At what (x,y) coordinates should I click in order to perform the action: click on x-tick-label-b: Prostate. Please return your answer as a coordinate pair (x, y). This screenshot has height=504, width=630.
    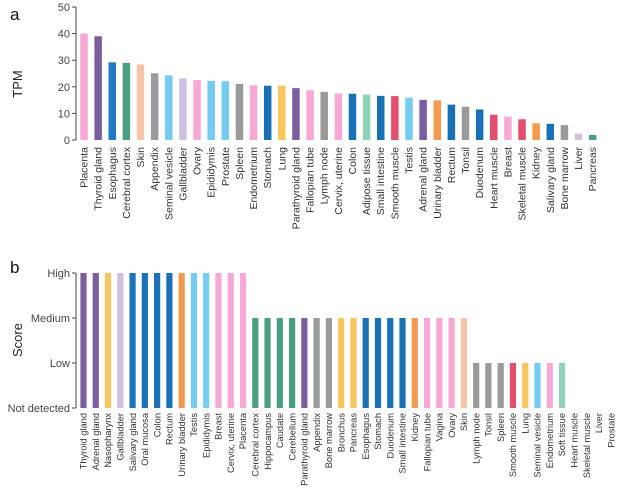
    Looking at the image, I should click on (611, 430).